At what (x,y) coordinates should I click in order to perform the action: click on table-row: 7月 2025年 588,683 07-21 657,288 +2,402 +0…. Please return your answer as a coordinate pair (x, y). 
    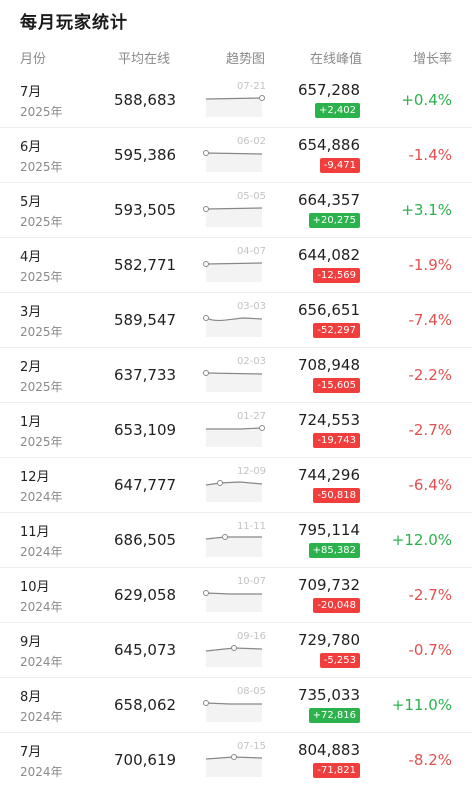
    Looking at the image, I should click on (236, 100).